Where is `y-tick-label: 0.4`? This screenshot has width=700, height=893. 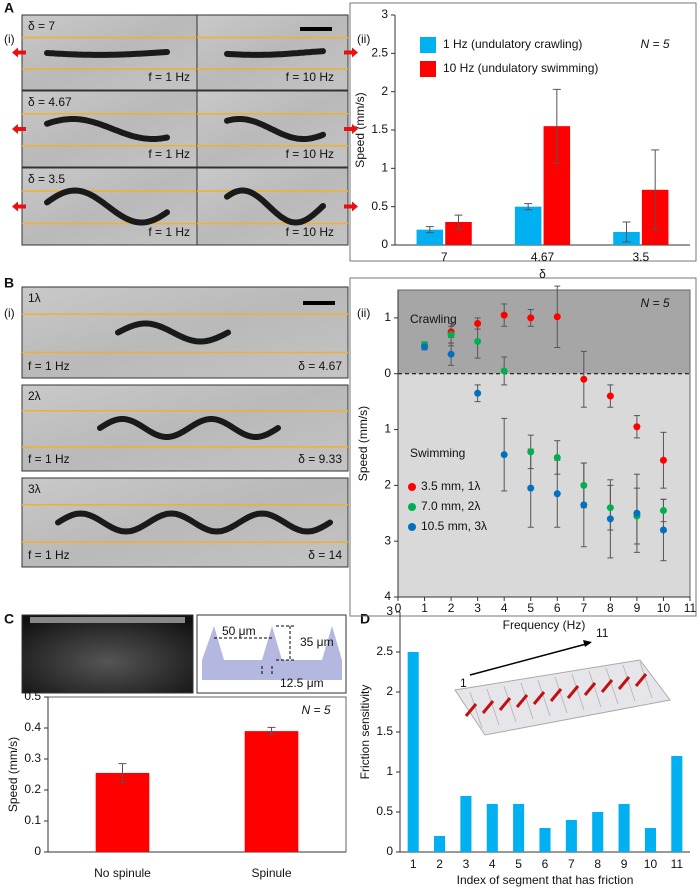
y-tick-label: 0.4 is located at coordinates (32, 727).